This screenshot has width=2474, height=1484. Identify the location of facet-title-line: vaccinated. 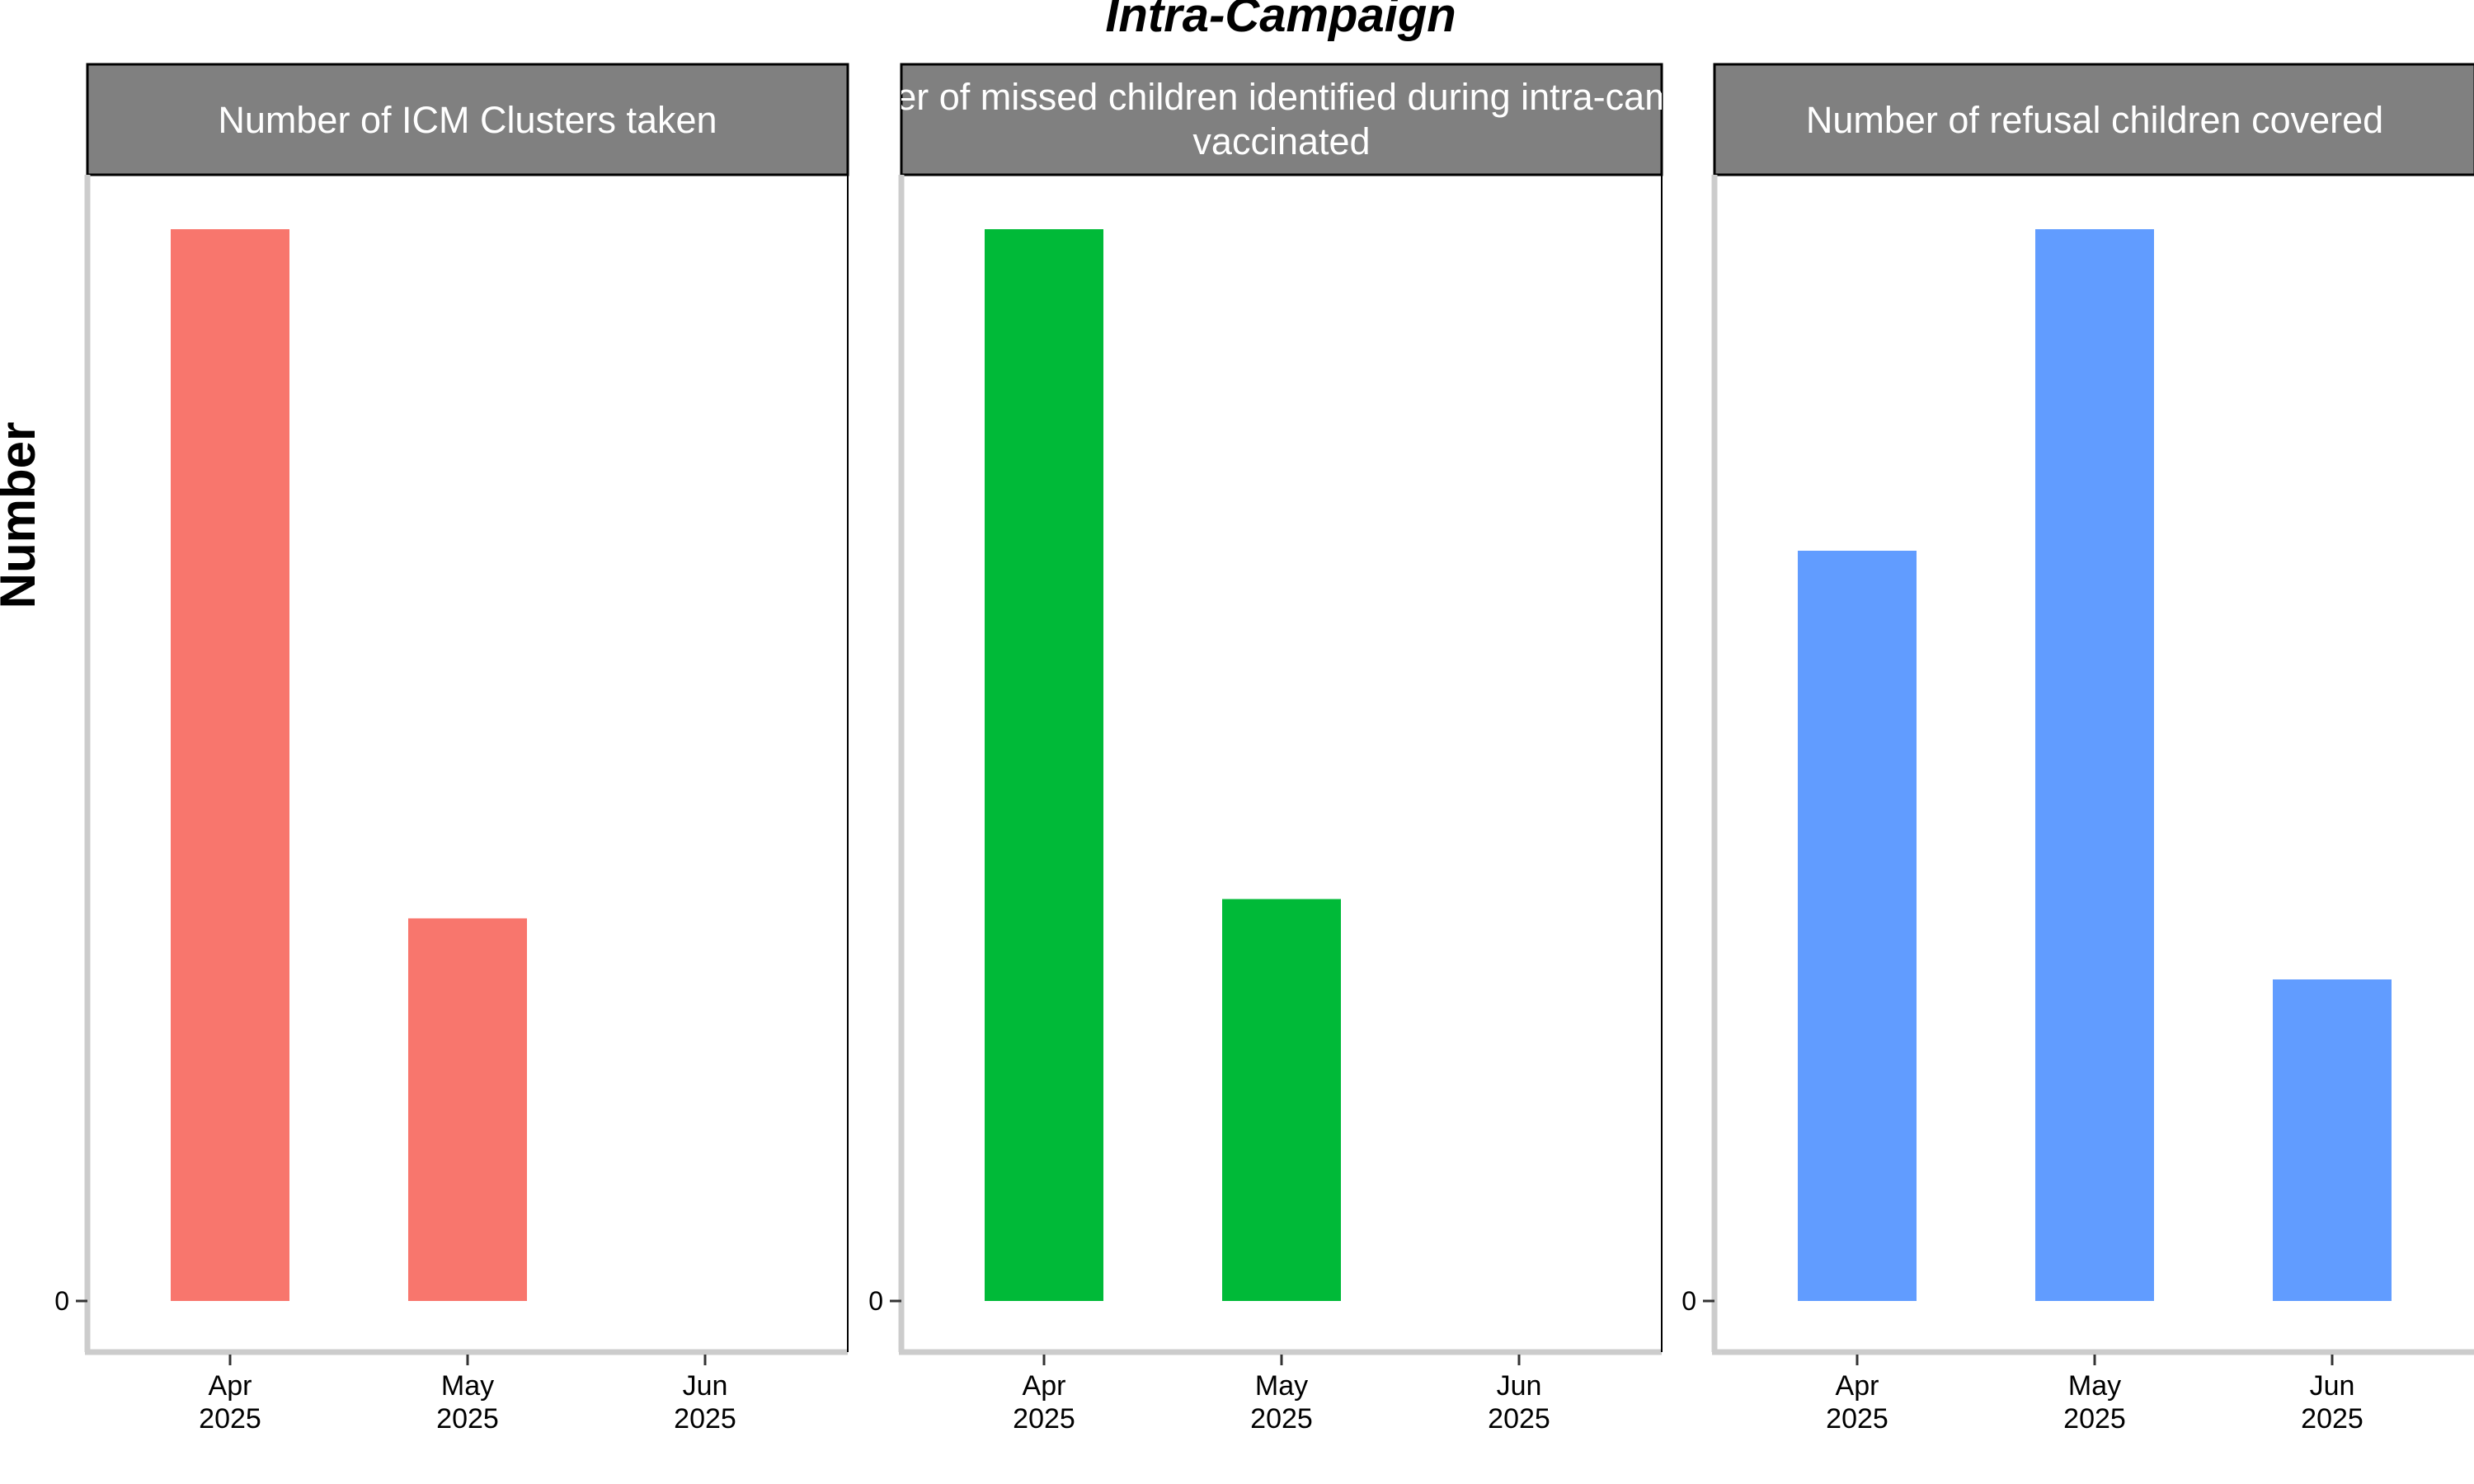
(1281, 141).